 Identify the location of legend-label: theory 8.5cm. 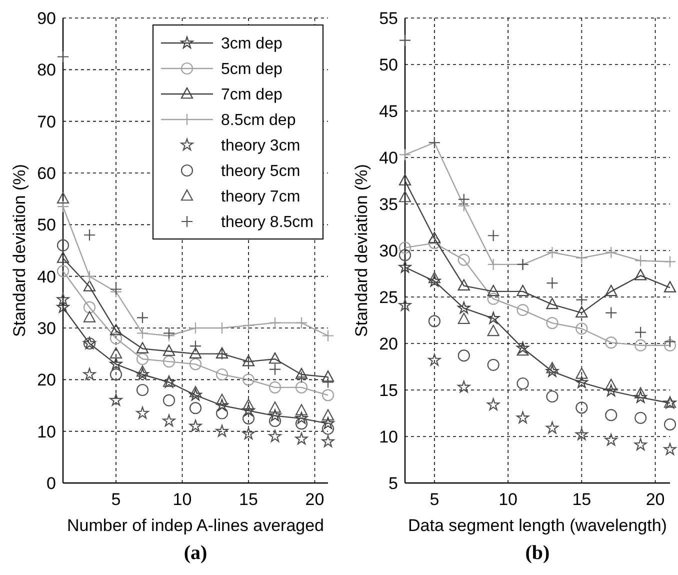
(267, 223).